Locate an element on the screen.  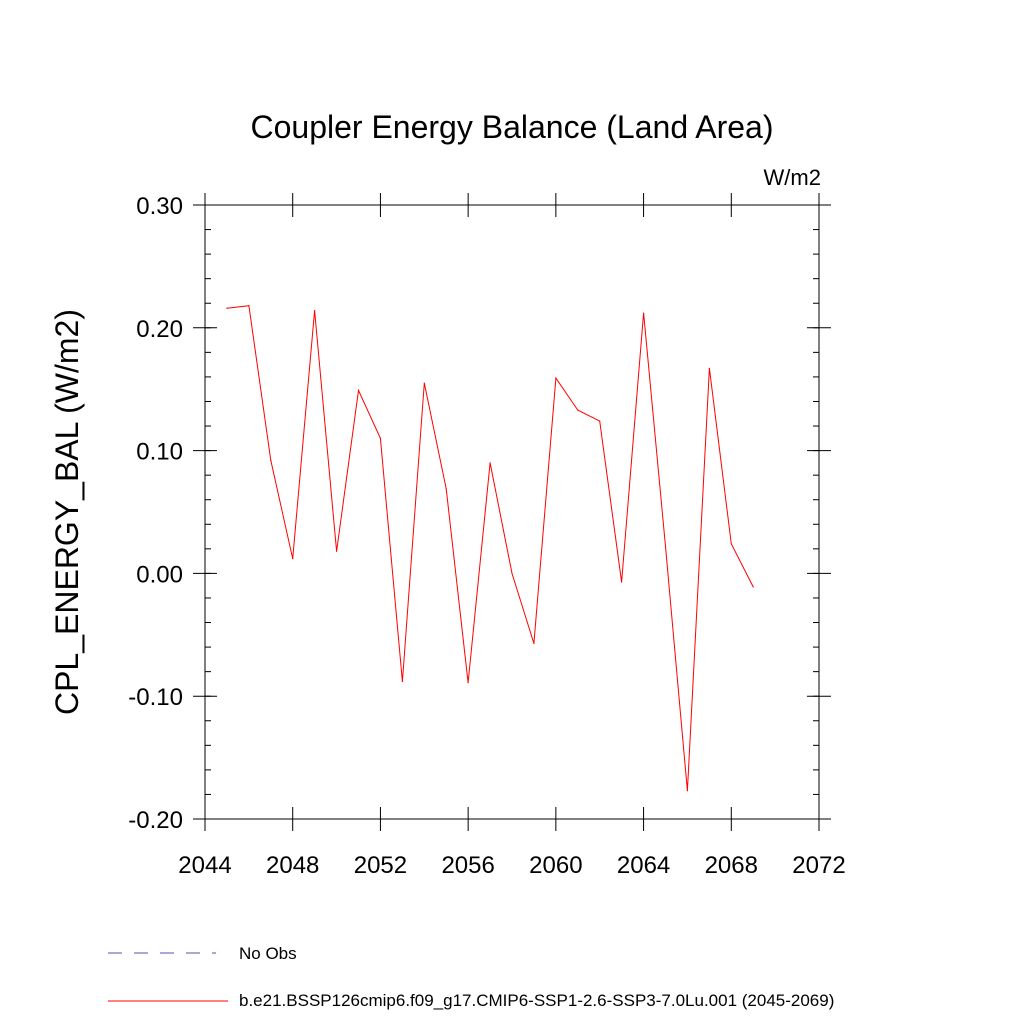
y-tick-label: -0.10 is located at coordinates (155, 697).